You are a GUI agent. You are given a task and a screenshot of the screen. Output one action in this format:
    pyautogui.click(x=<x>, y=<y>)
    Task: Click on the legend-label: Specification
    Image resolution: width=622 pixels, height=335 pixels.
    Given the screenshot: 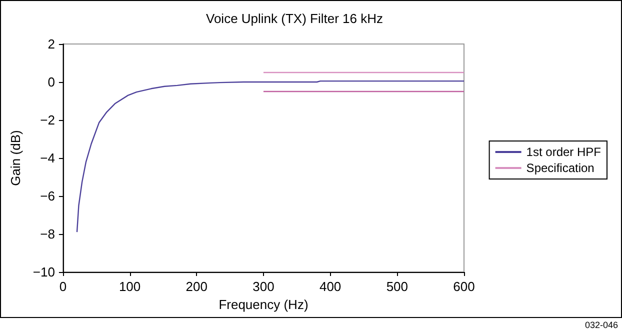 What is the action you would take?
    pyautogui.click(x=560, y=168)
    